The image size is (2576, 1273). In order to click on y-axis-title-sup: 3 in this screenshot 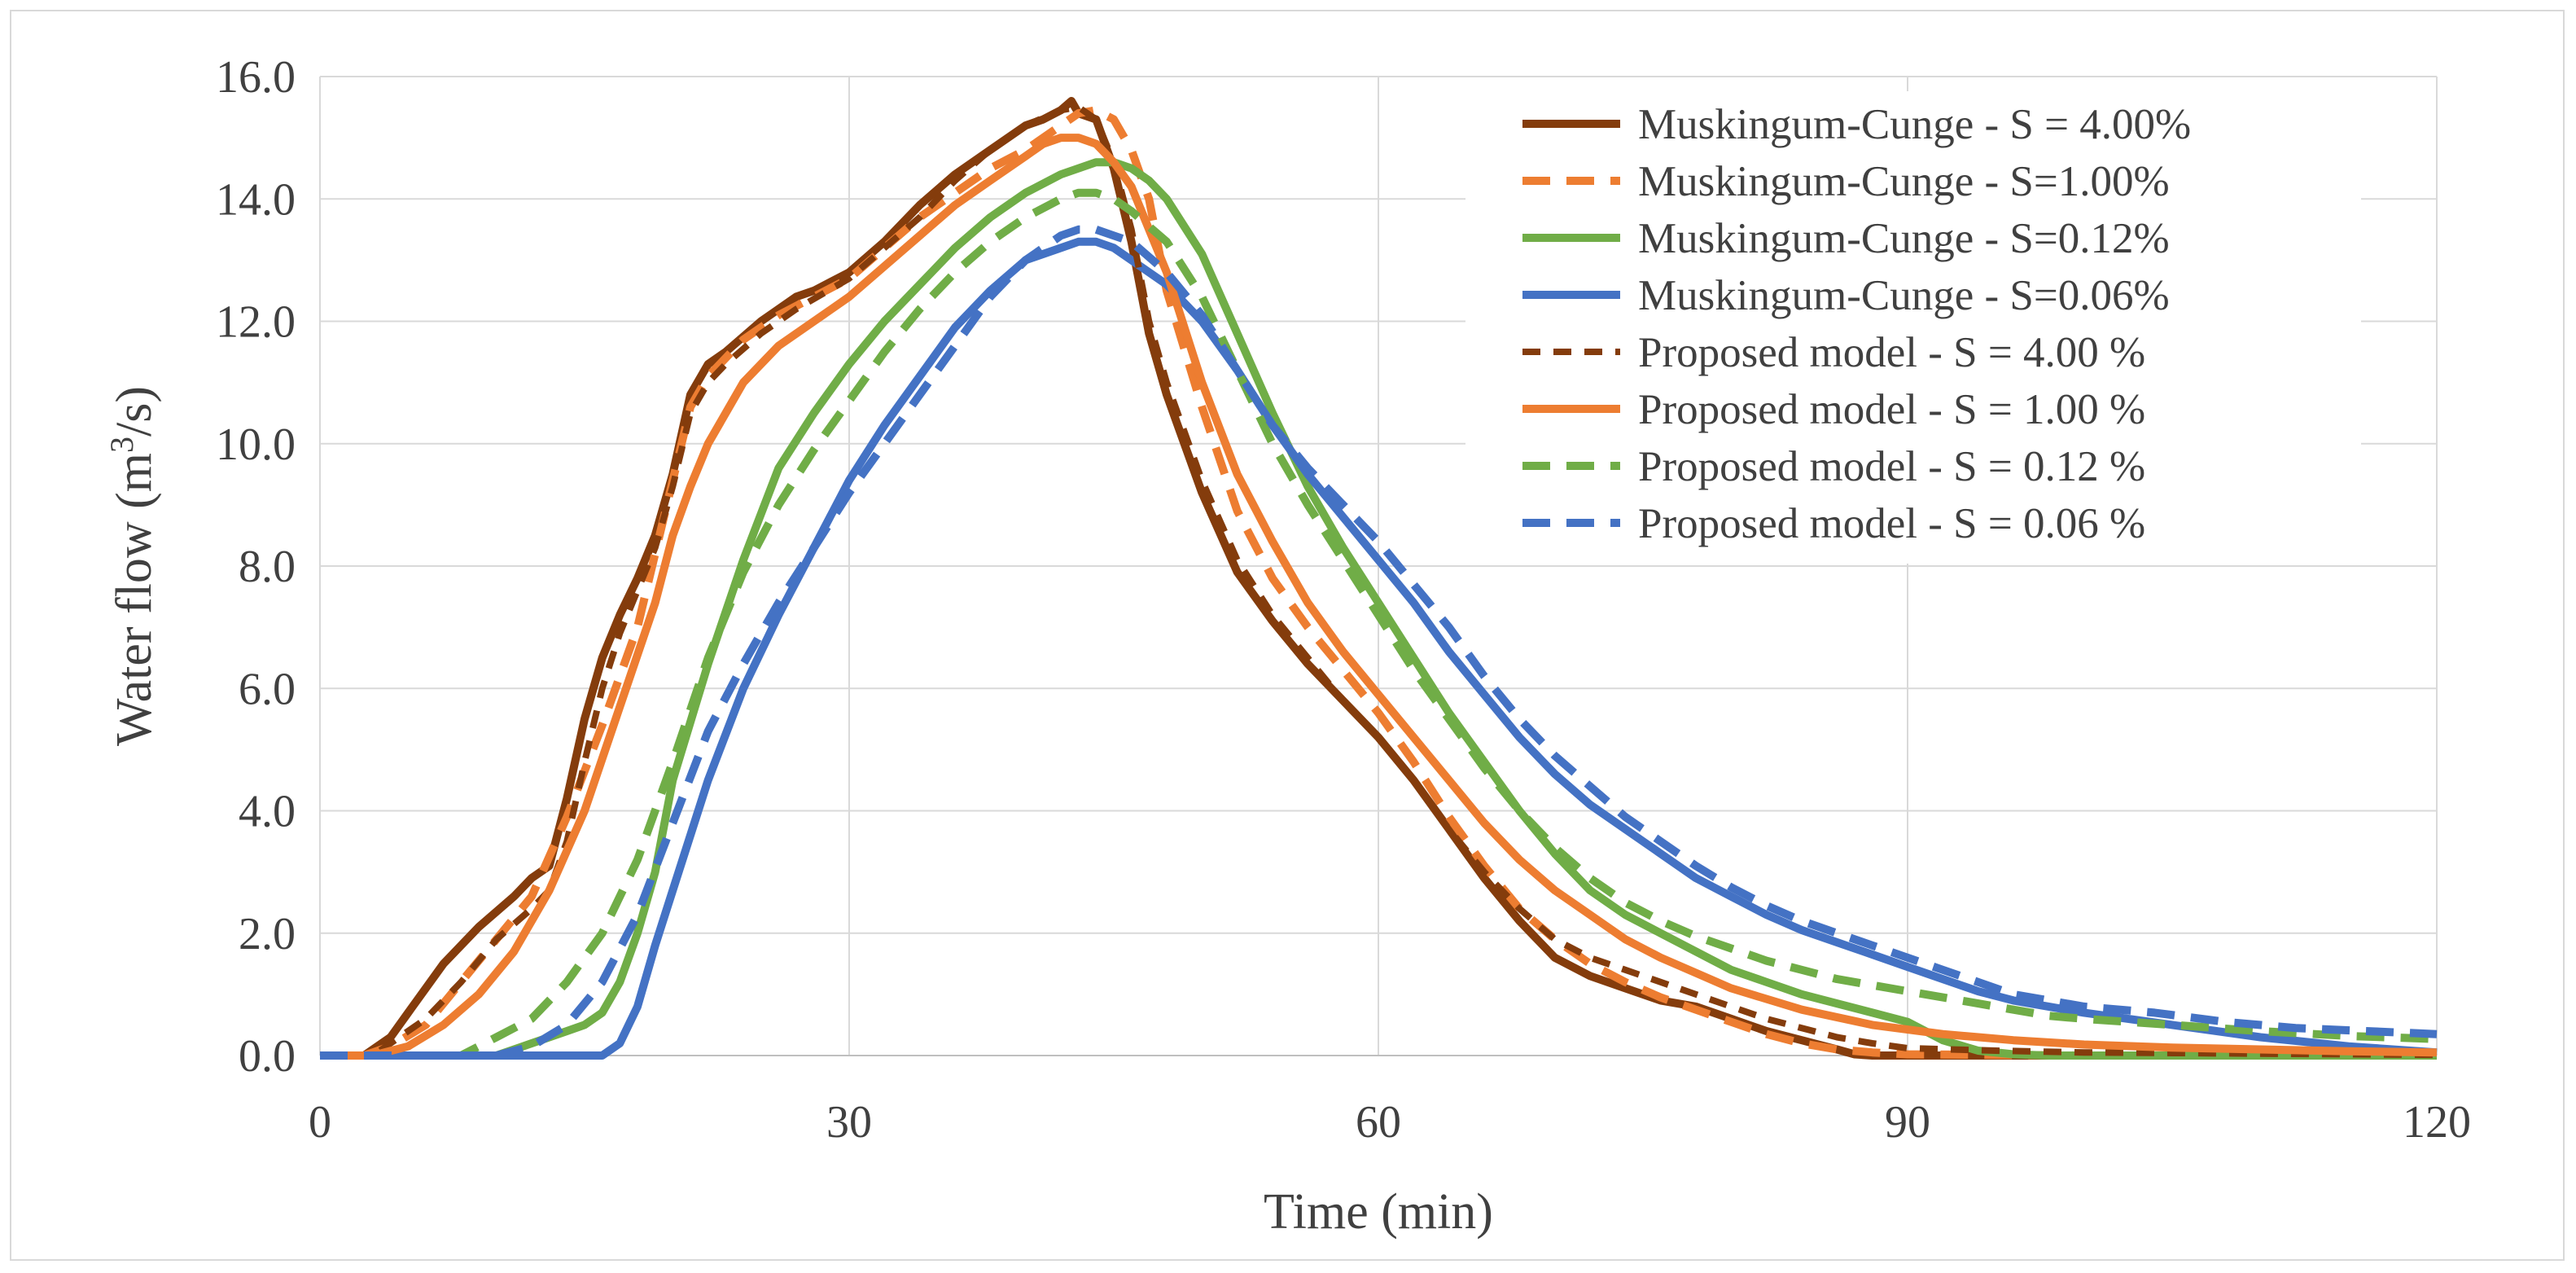, I will do `click(121, 445)`.